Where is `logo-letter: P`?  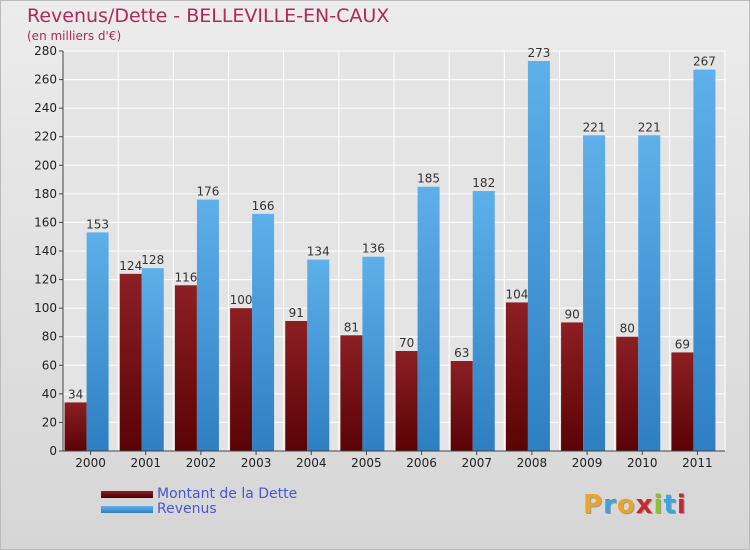 logo-letter: P is located at coordinates (593, 505).